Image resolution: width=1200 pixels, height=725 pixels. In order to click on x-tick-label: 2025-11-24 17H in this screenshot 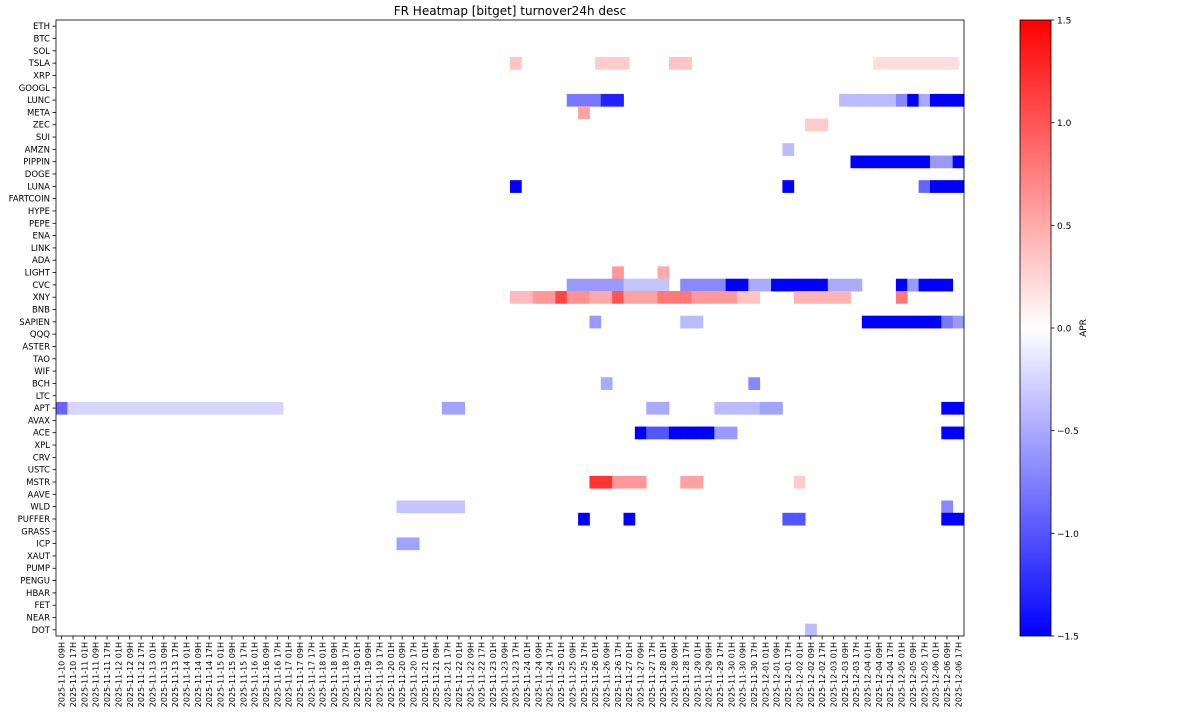, I will do `click(550, 674)`.